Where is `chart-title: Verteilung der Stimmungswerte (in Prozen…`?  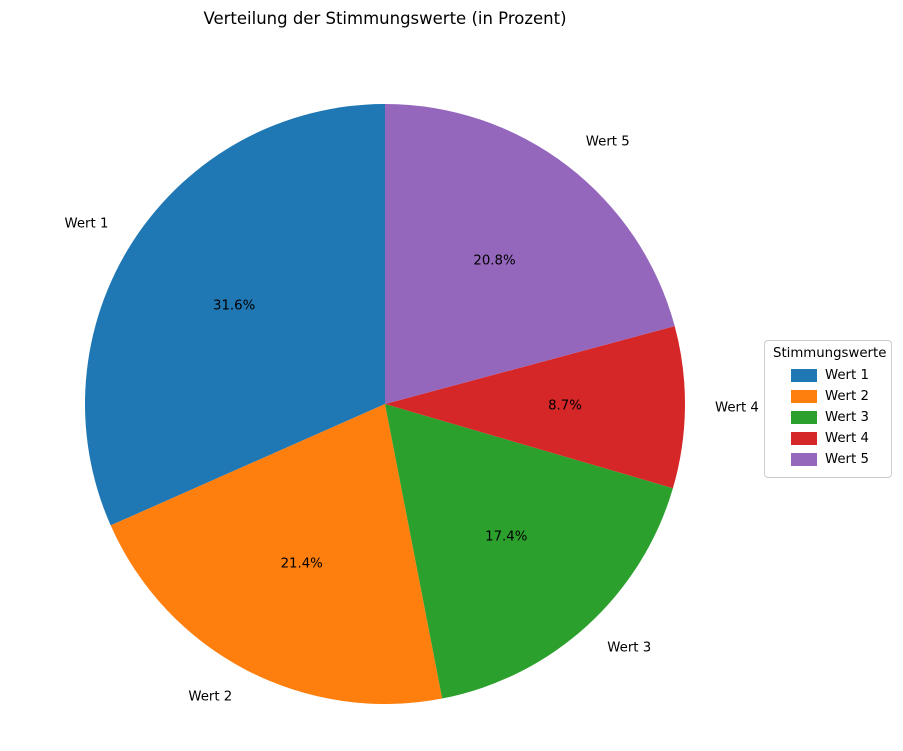
chart-title: Verteilung der Stimmungswerte (in Prozen… is located at coordinates (385, 18).